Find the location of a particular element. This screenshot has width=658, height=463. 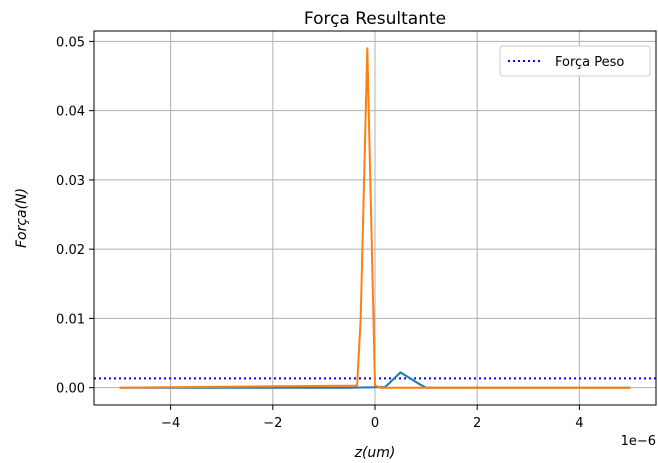

legend: Força Peso is located at coordinates (575, 61).